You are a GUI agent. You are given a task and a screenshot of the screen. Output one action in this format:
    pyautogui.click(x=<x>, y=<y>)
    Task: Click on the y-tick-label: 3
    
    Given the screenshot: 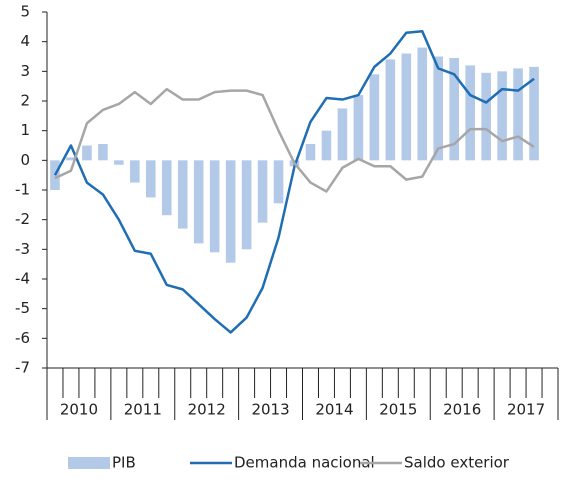 What is the action you would take?
    pyautogui.click(x=25, y=71)
    